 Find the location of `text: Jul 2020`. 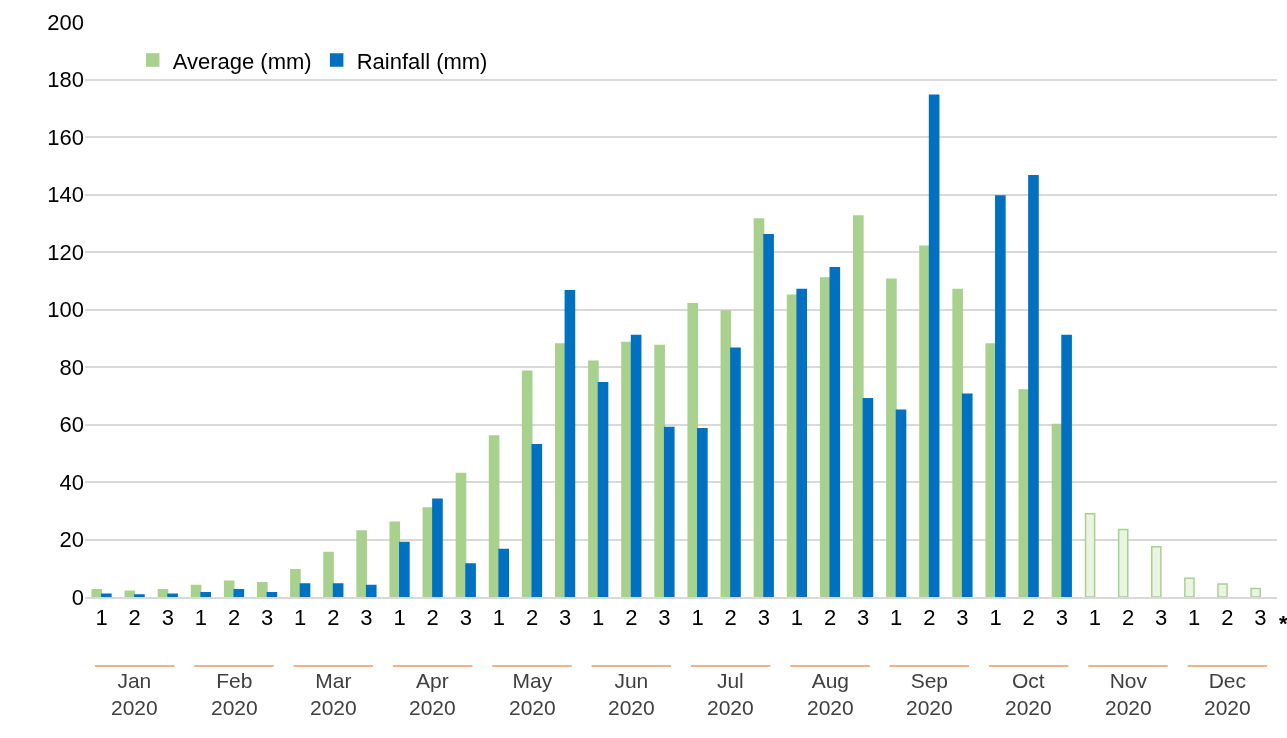

text: Jul 2020 is located at coordinates (730, 694).